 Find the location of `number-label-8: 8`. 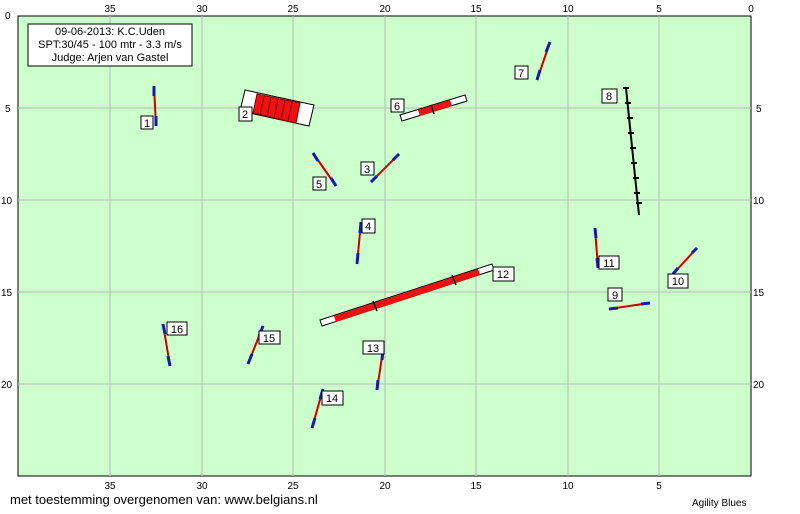

number-label-8: 8 is located at coordinates (609, 96).